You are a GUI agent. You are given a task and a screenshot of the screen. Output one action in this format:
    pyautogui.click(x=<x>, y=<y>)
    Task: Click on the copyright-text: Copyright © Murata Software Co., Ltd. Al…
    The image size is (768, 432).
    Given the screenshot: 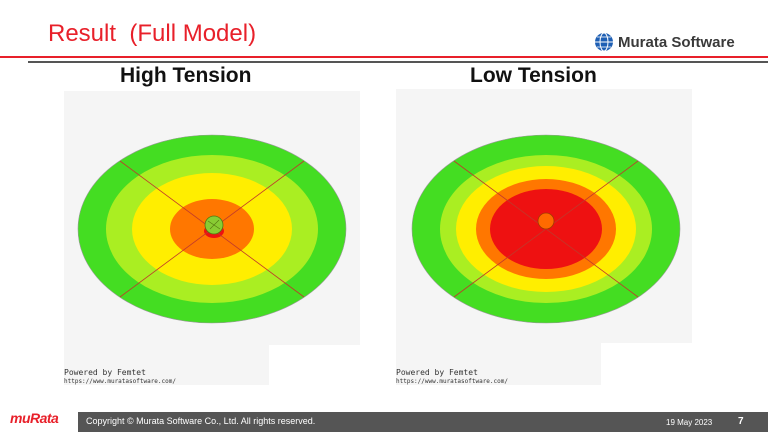 What is the action you would take?
    pyautogui.click(x=201, y=421)
    